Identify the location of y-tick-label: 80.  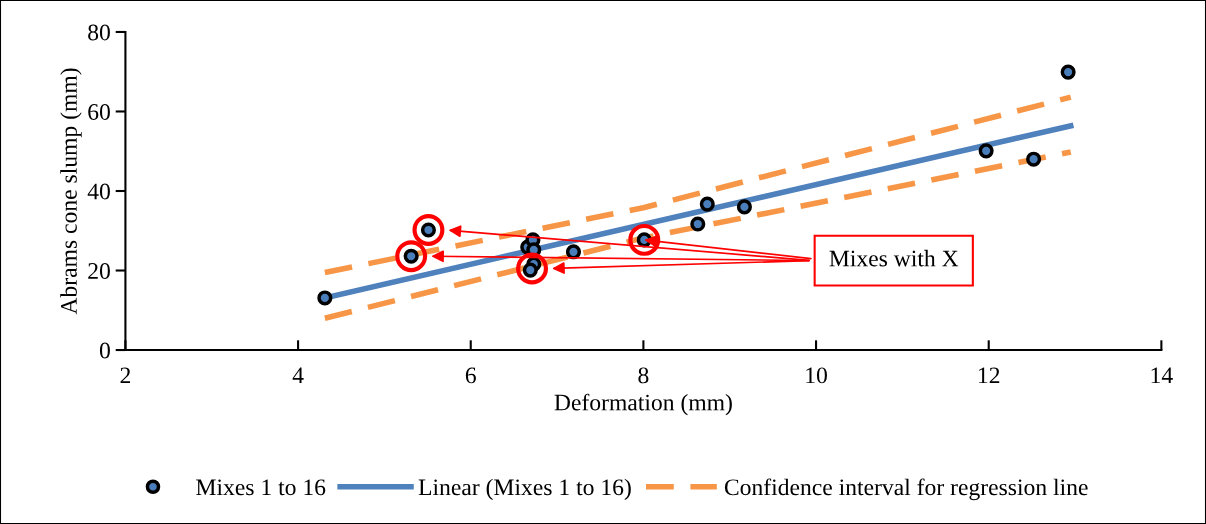
(99, 32).